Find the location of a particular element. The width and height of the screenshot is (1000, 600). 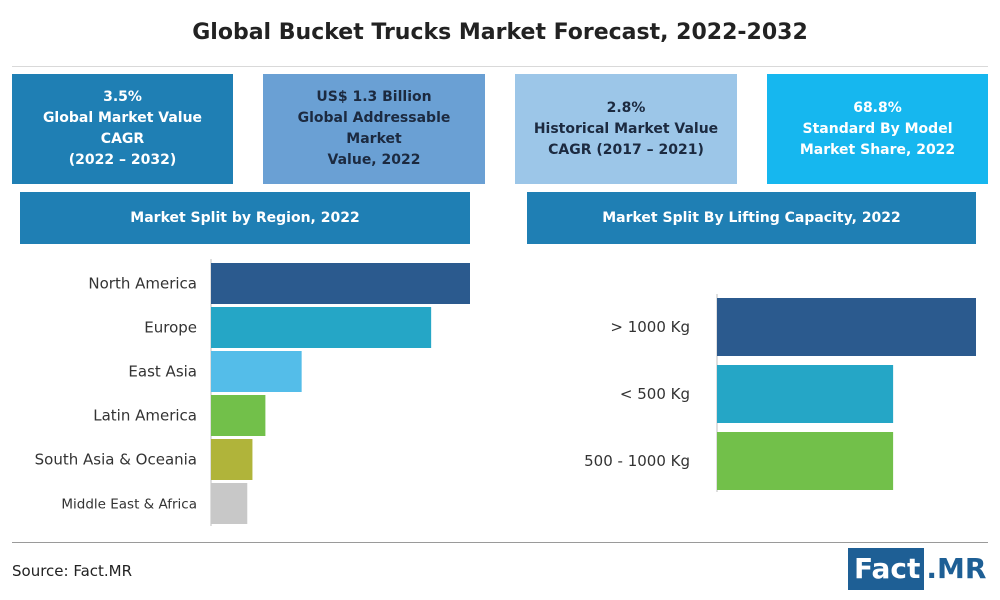

bar-latin-america is located at coordinates (238, 415).